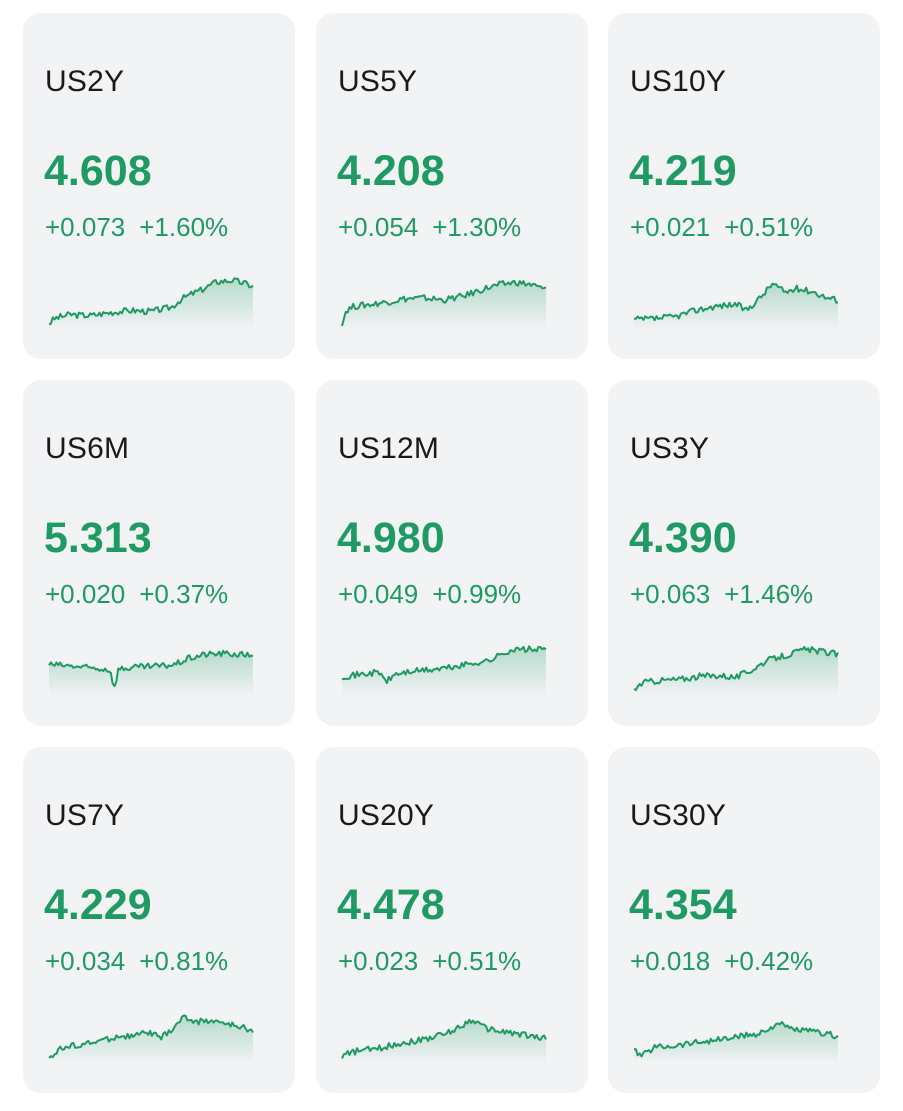 The height and width of the screenshot is (1111, 903). Describe the element at coordinates (136, 594) in the screenshot. I see `card-change-row: +0.020 +0.37%` at that location.